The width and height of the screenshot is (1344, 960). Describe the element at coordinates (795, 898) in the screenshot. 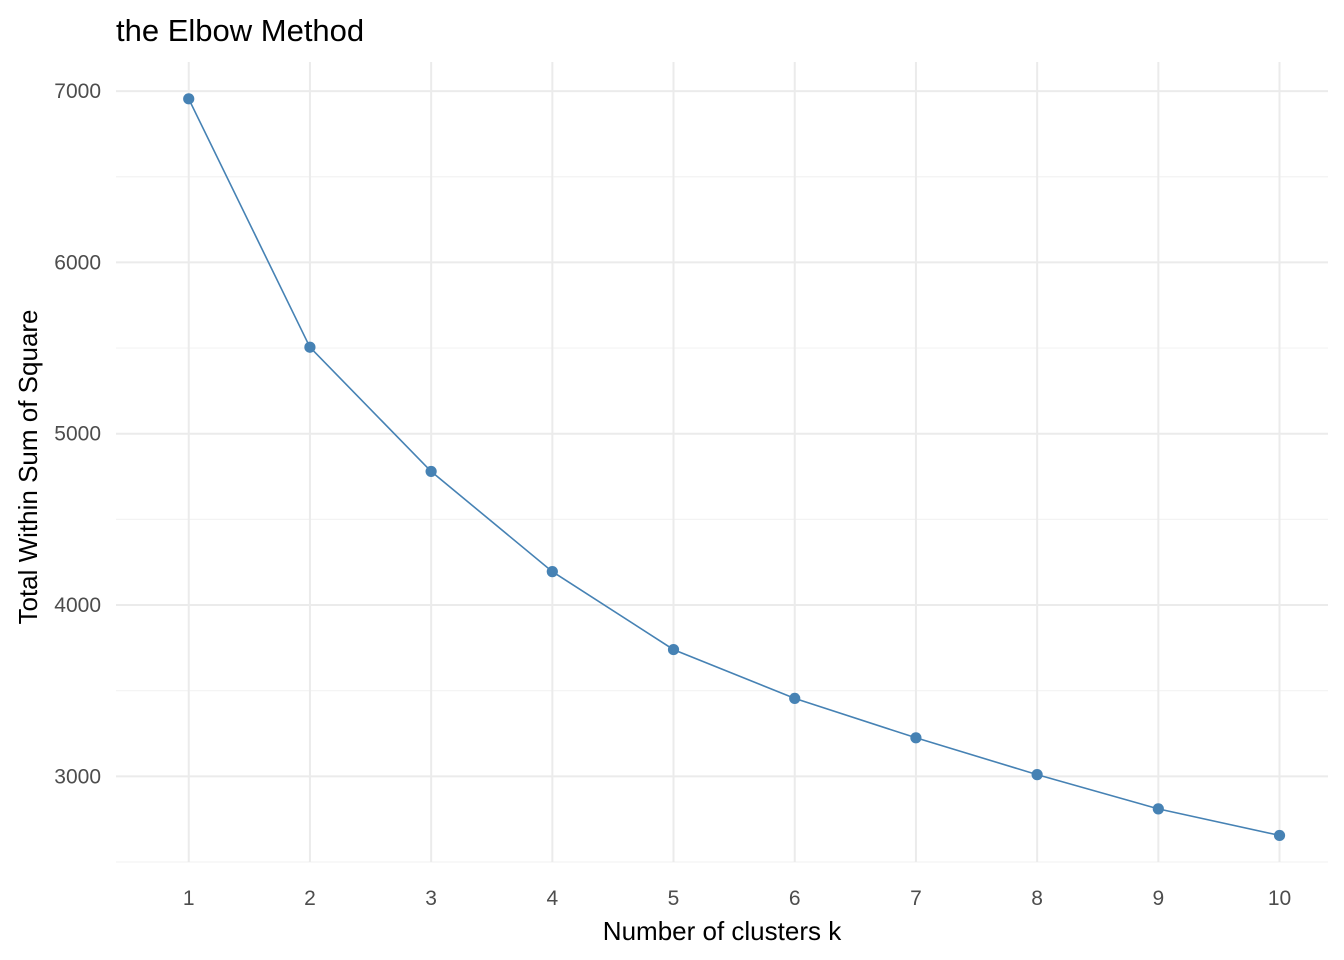

I see `x-tick-label: 6` at that location.